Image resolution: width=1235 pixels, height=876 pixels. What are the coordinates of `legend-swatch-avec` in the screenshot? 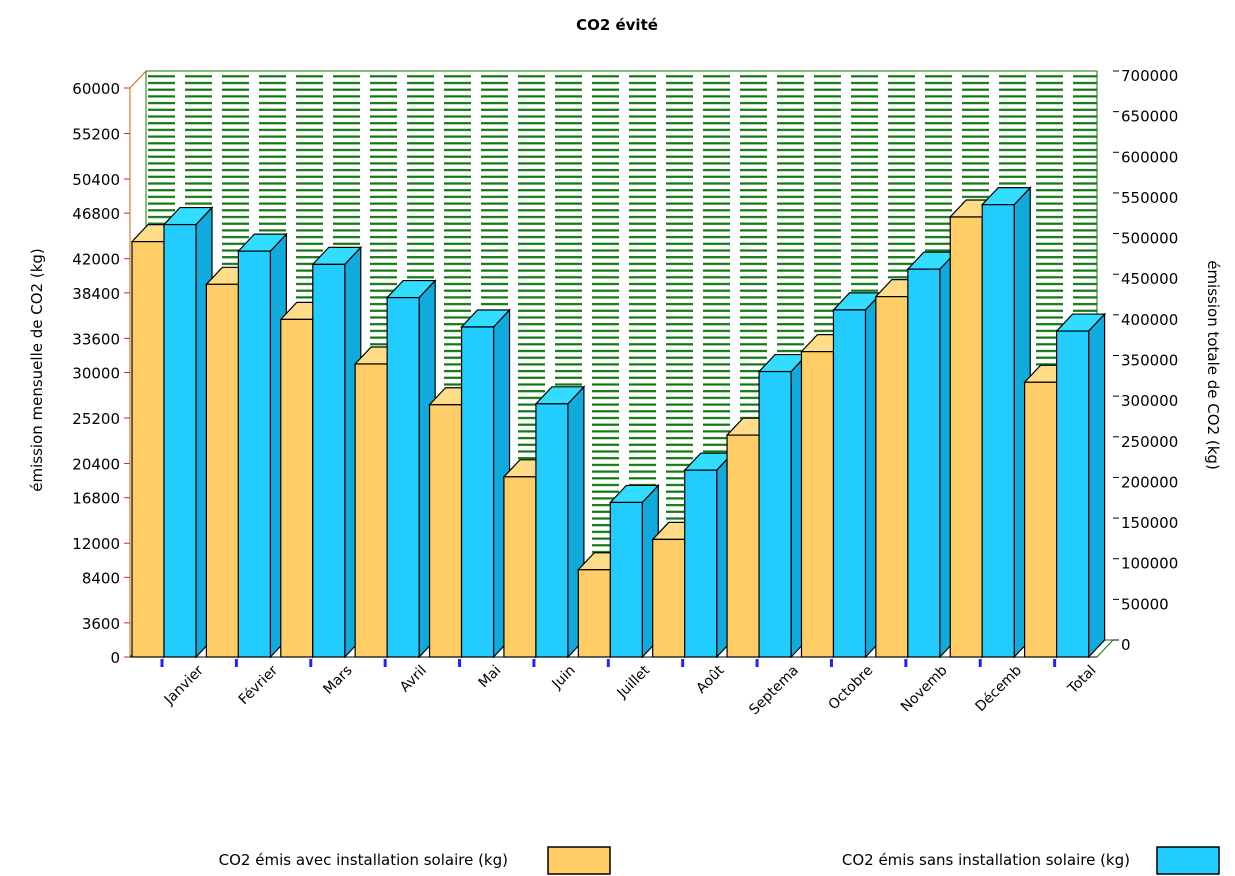 It's located at (579, 860).